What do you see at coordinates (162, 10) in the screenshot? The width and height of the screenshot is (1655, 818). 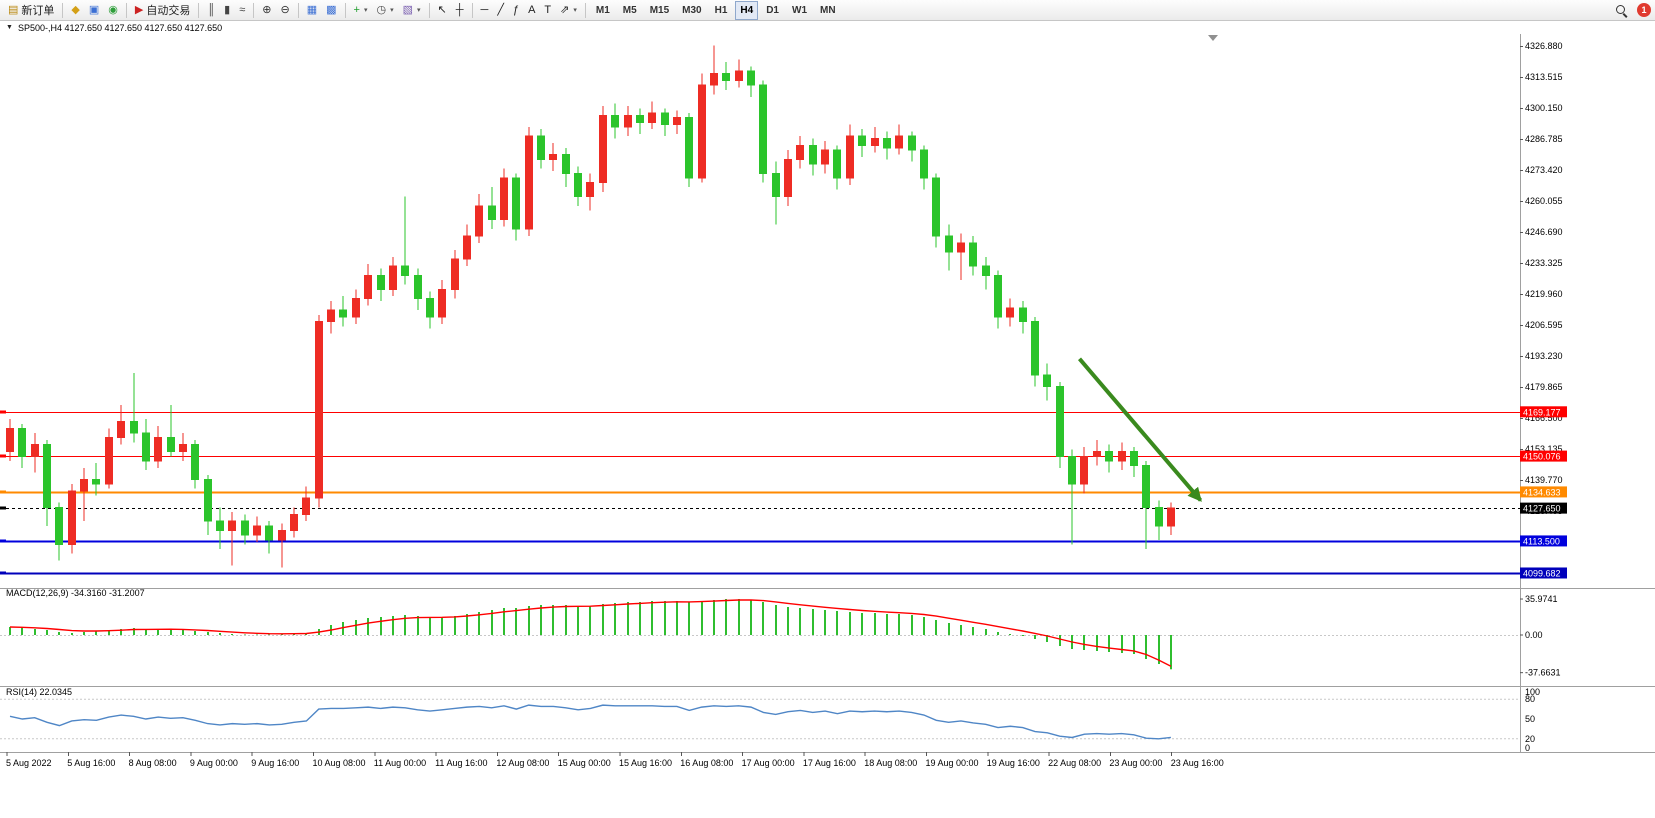 I see `auto-trading-button: ▶ 自动交易` at bounding box center [162, 10].